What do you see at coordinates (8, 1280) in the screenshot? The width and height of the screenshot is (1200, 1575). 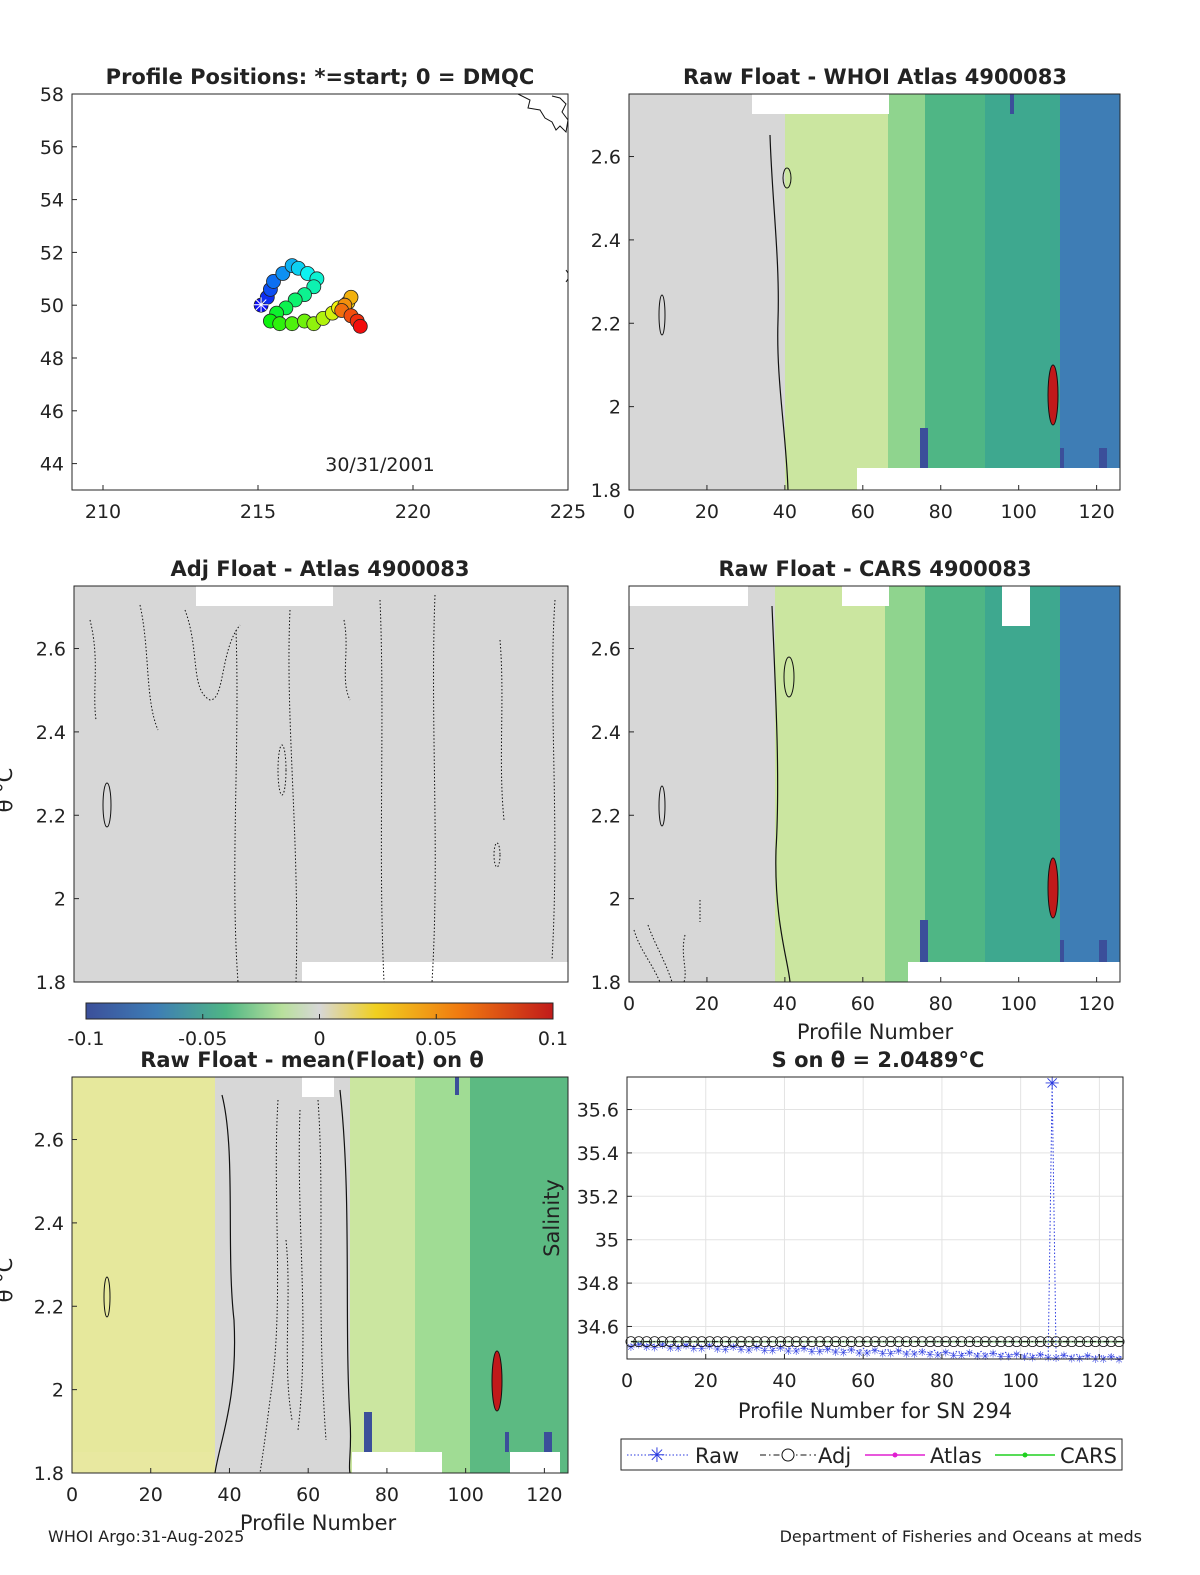 I see `mean-ylabel: θ °C` at bounding box center [8, 1280].